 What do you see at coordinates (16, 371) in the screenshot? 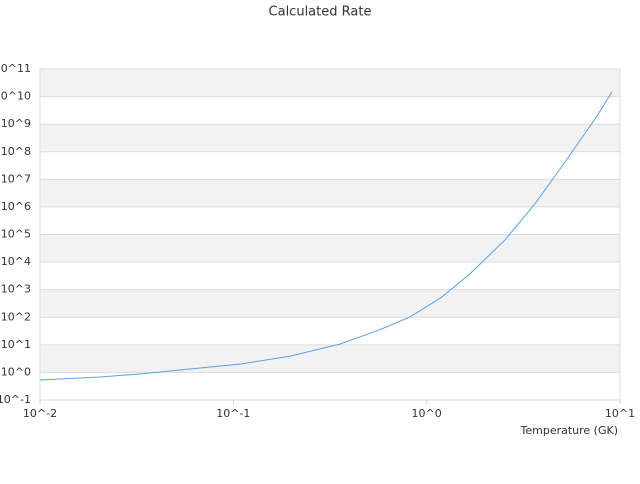
I see `y-tick-label: 10^0` at bounding box center [16, 371].